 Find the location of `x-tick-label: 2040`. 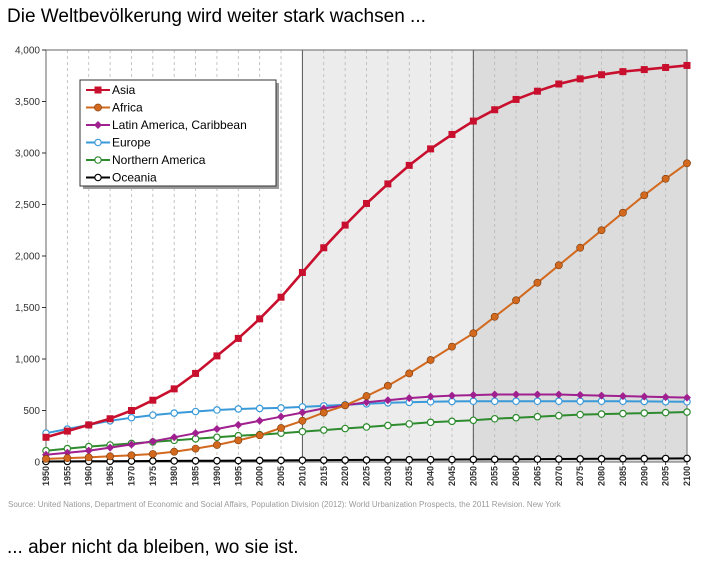

x-tick-label: 2040 is located at coordinates (431, 476).